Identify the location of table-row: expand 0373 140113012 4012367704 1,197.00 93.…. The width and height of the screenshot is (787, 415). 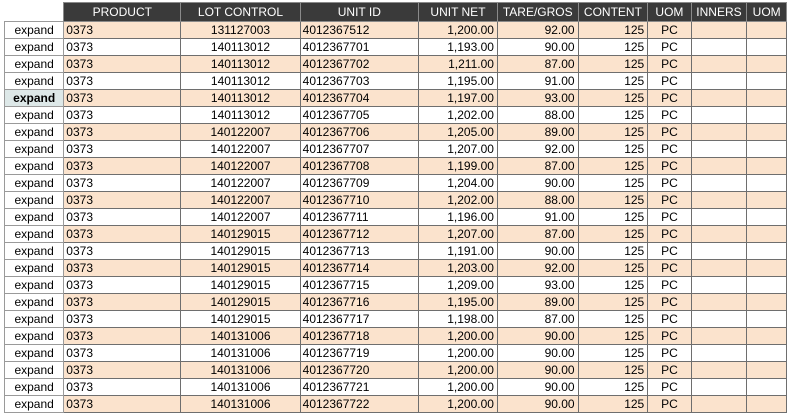
(395, 98).